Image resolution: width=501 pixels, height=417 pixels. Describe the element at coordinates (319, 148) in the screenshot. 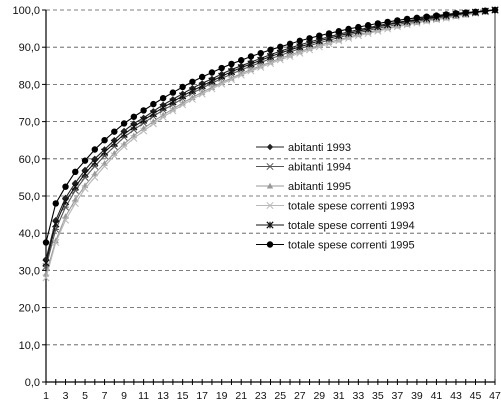

I see `legend-label: abitanti 1993` at that location.